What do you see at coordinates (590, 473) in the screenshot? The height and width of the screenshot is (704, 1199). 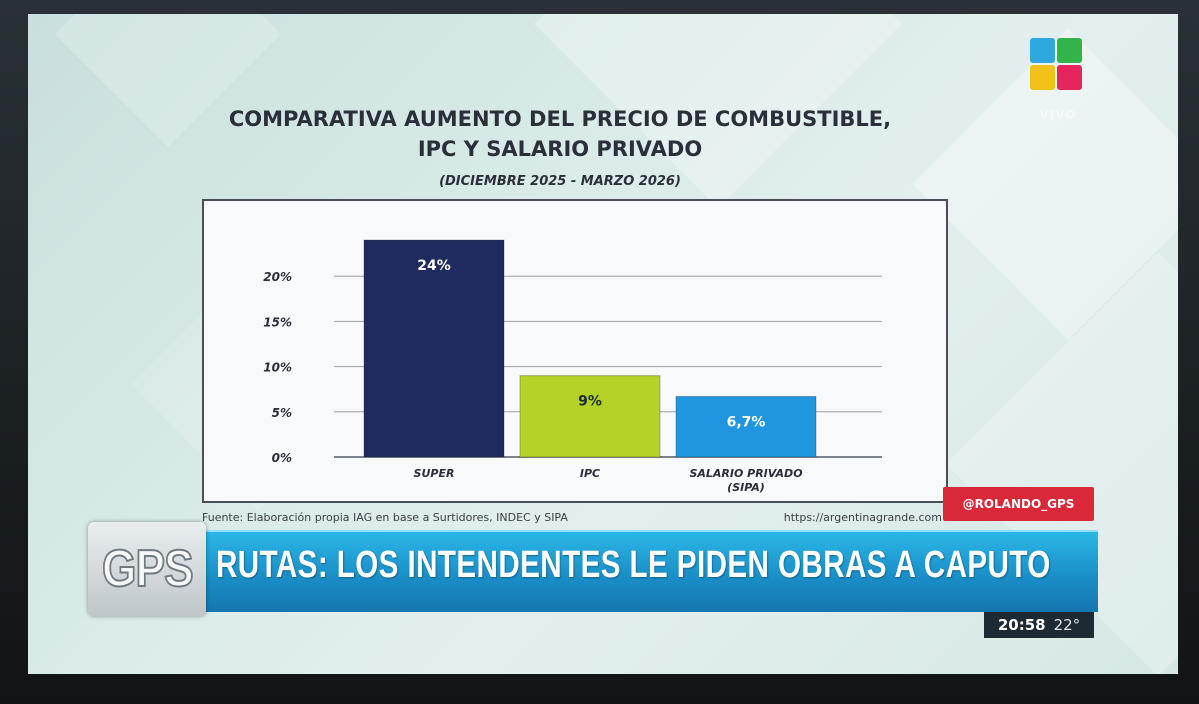 I see `category-label: IPC` at bounding box center [590, 473].